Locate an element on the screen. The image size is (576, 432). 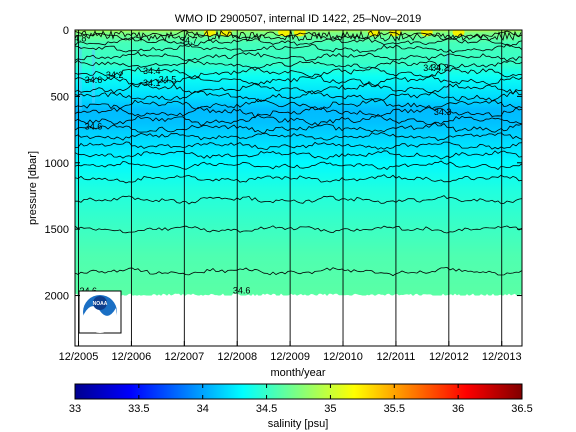
colorbar: 33 33.5 34 34.5 35 35.5 36 36.5 is located at coordinates (301, 399).